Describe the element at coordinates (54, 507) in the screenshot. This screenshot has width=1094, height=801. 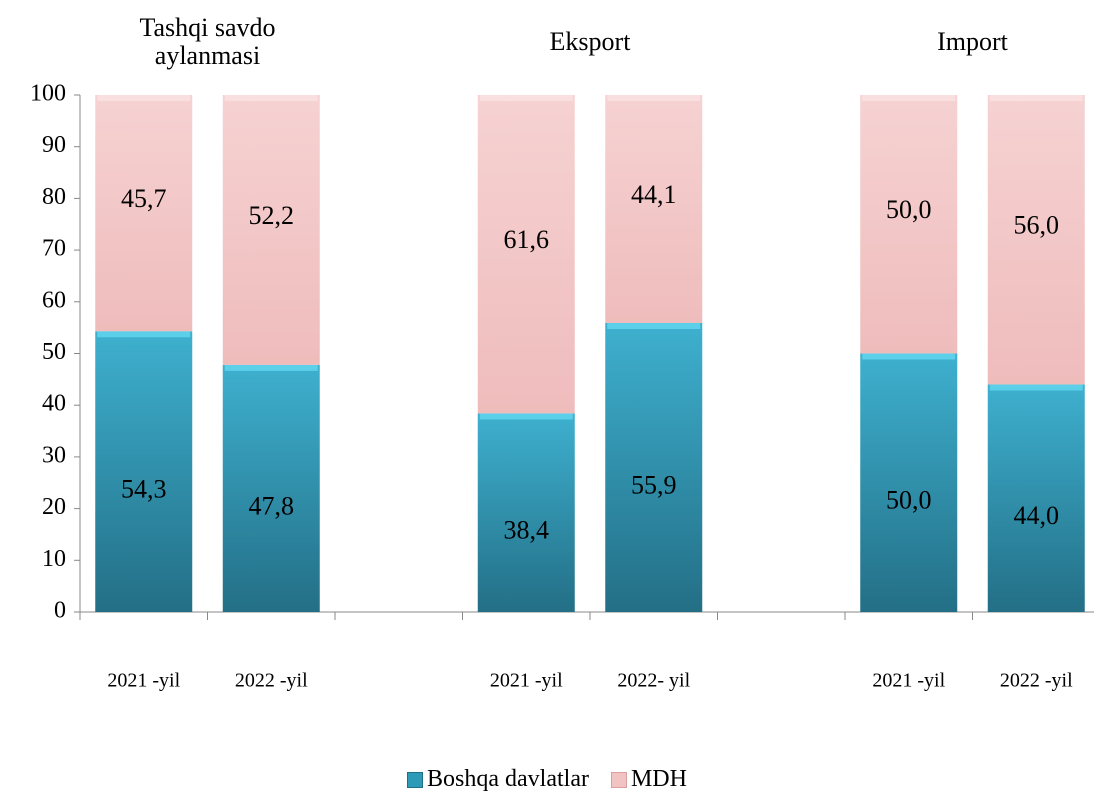
I see `y-tick-label: 20` at that location.